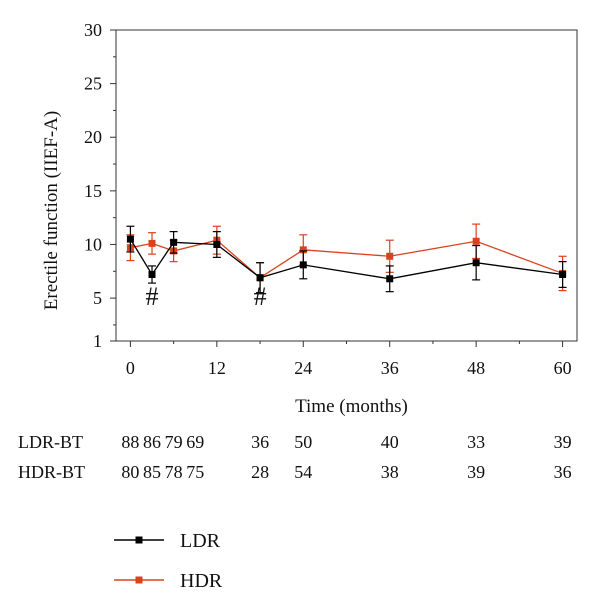  I want to click on series-hdr, so click(346, 258).